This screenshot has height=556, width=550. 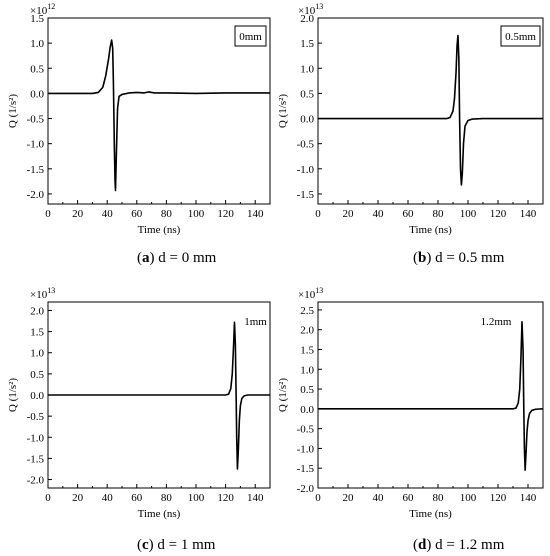 What do you see at coordinates (470, 545) in the screenshot?
I see `caption-text: d = 1.2 mm` at bounding box center [470, 545].